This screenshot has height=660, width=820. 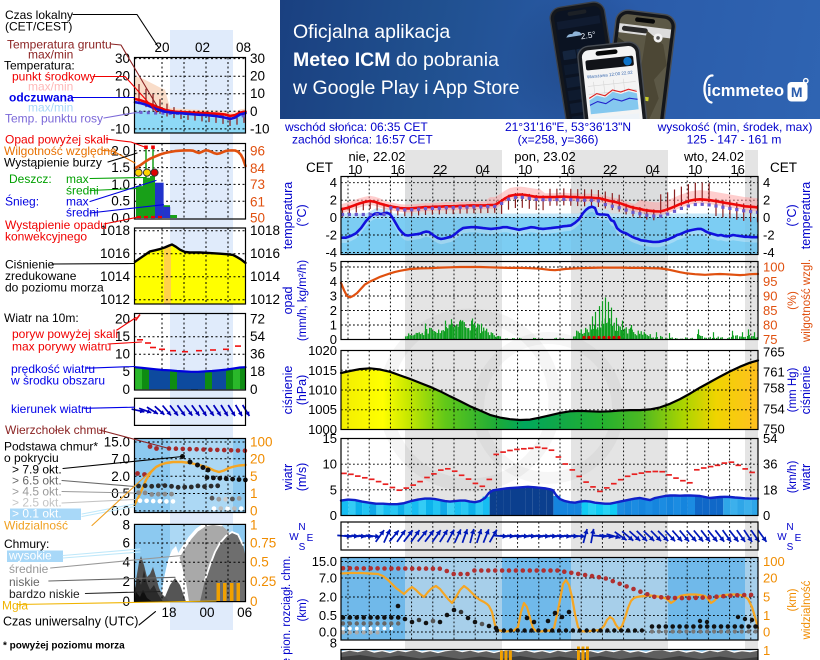 What do you see at coordinates (257, 201) in the screenshot?
I see `svg-text: 61` at bounding box center [257, 201].